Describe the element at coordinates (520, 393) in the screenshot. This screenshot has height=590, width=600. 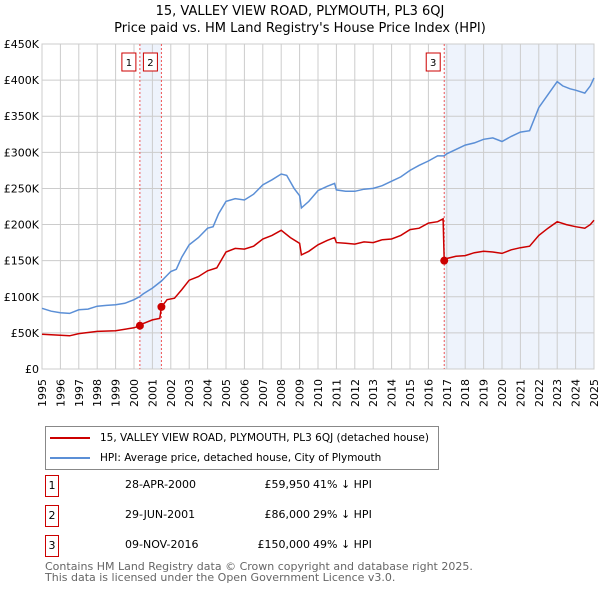
I see `x-tick-label: 2021` at that location.